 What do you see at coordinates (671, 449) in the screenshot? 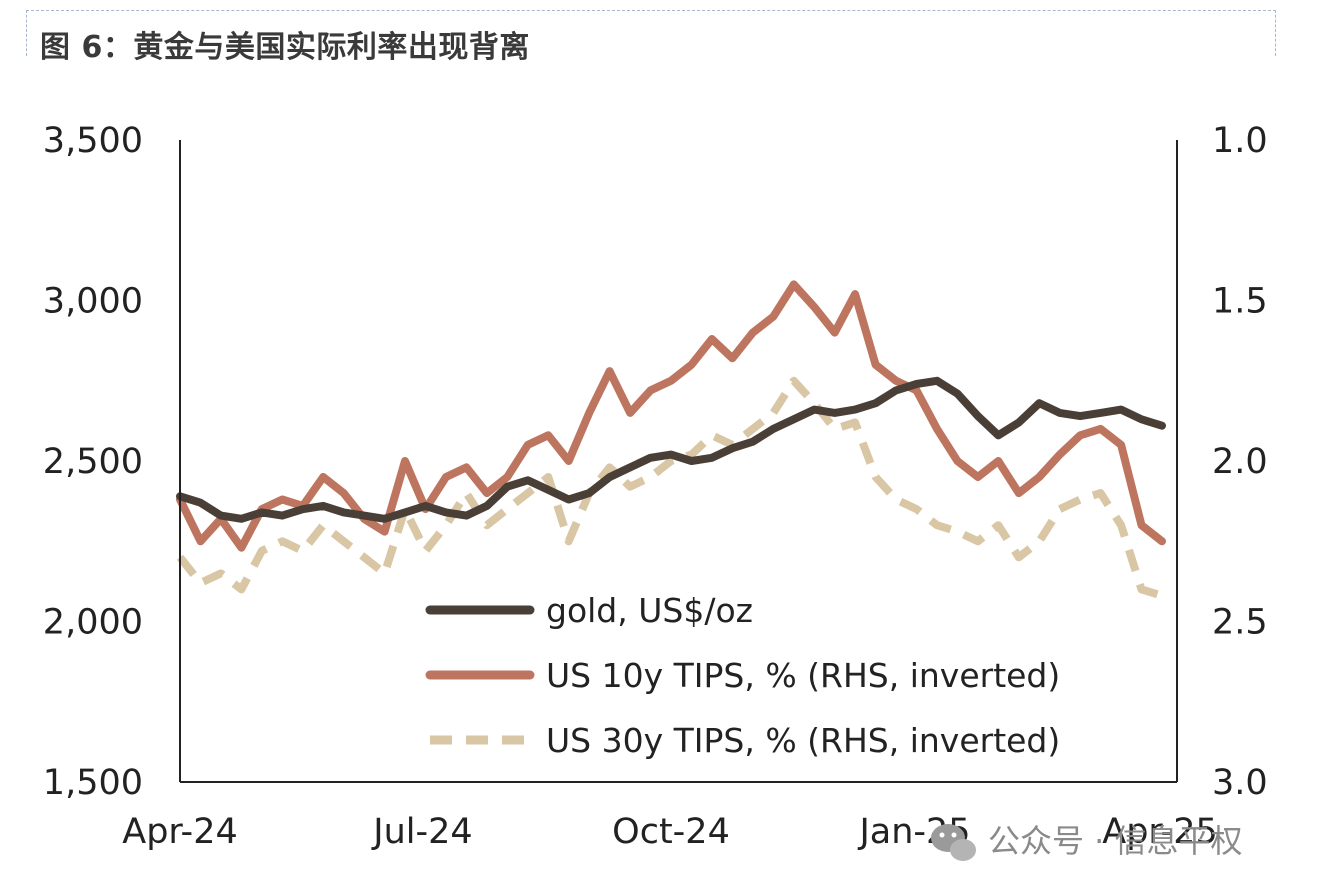
I see `series-line-gold` at bounding box center [671, 449].